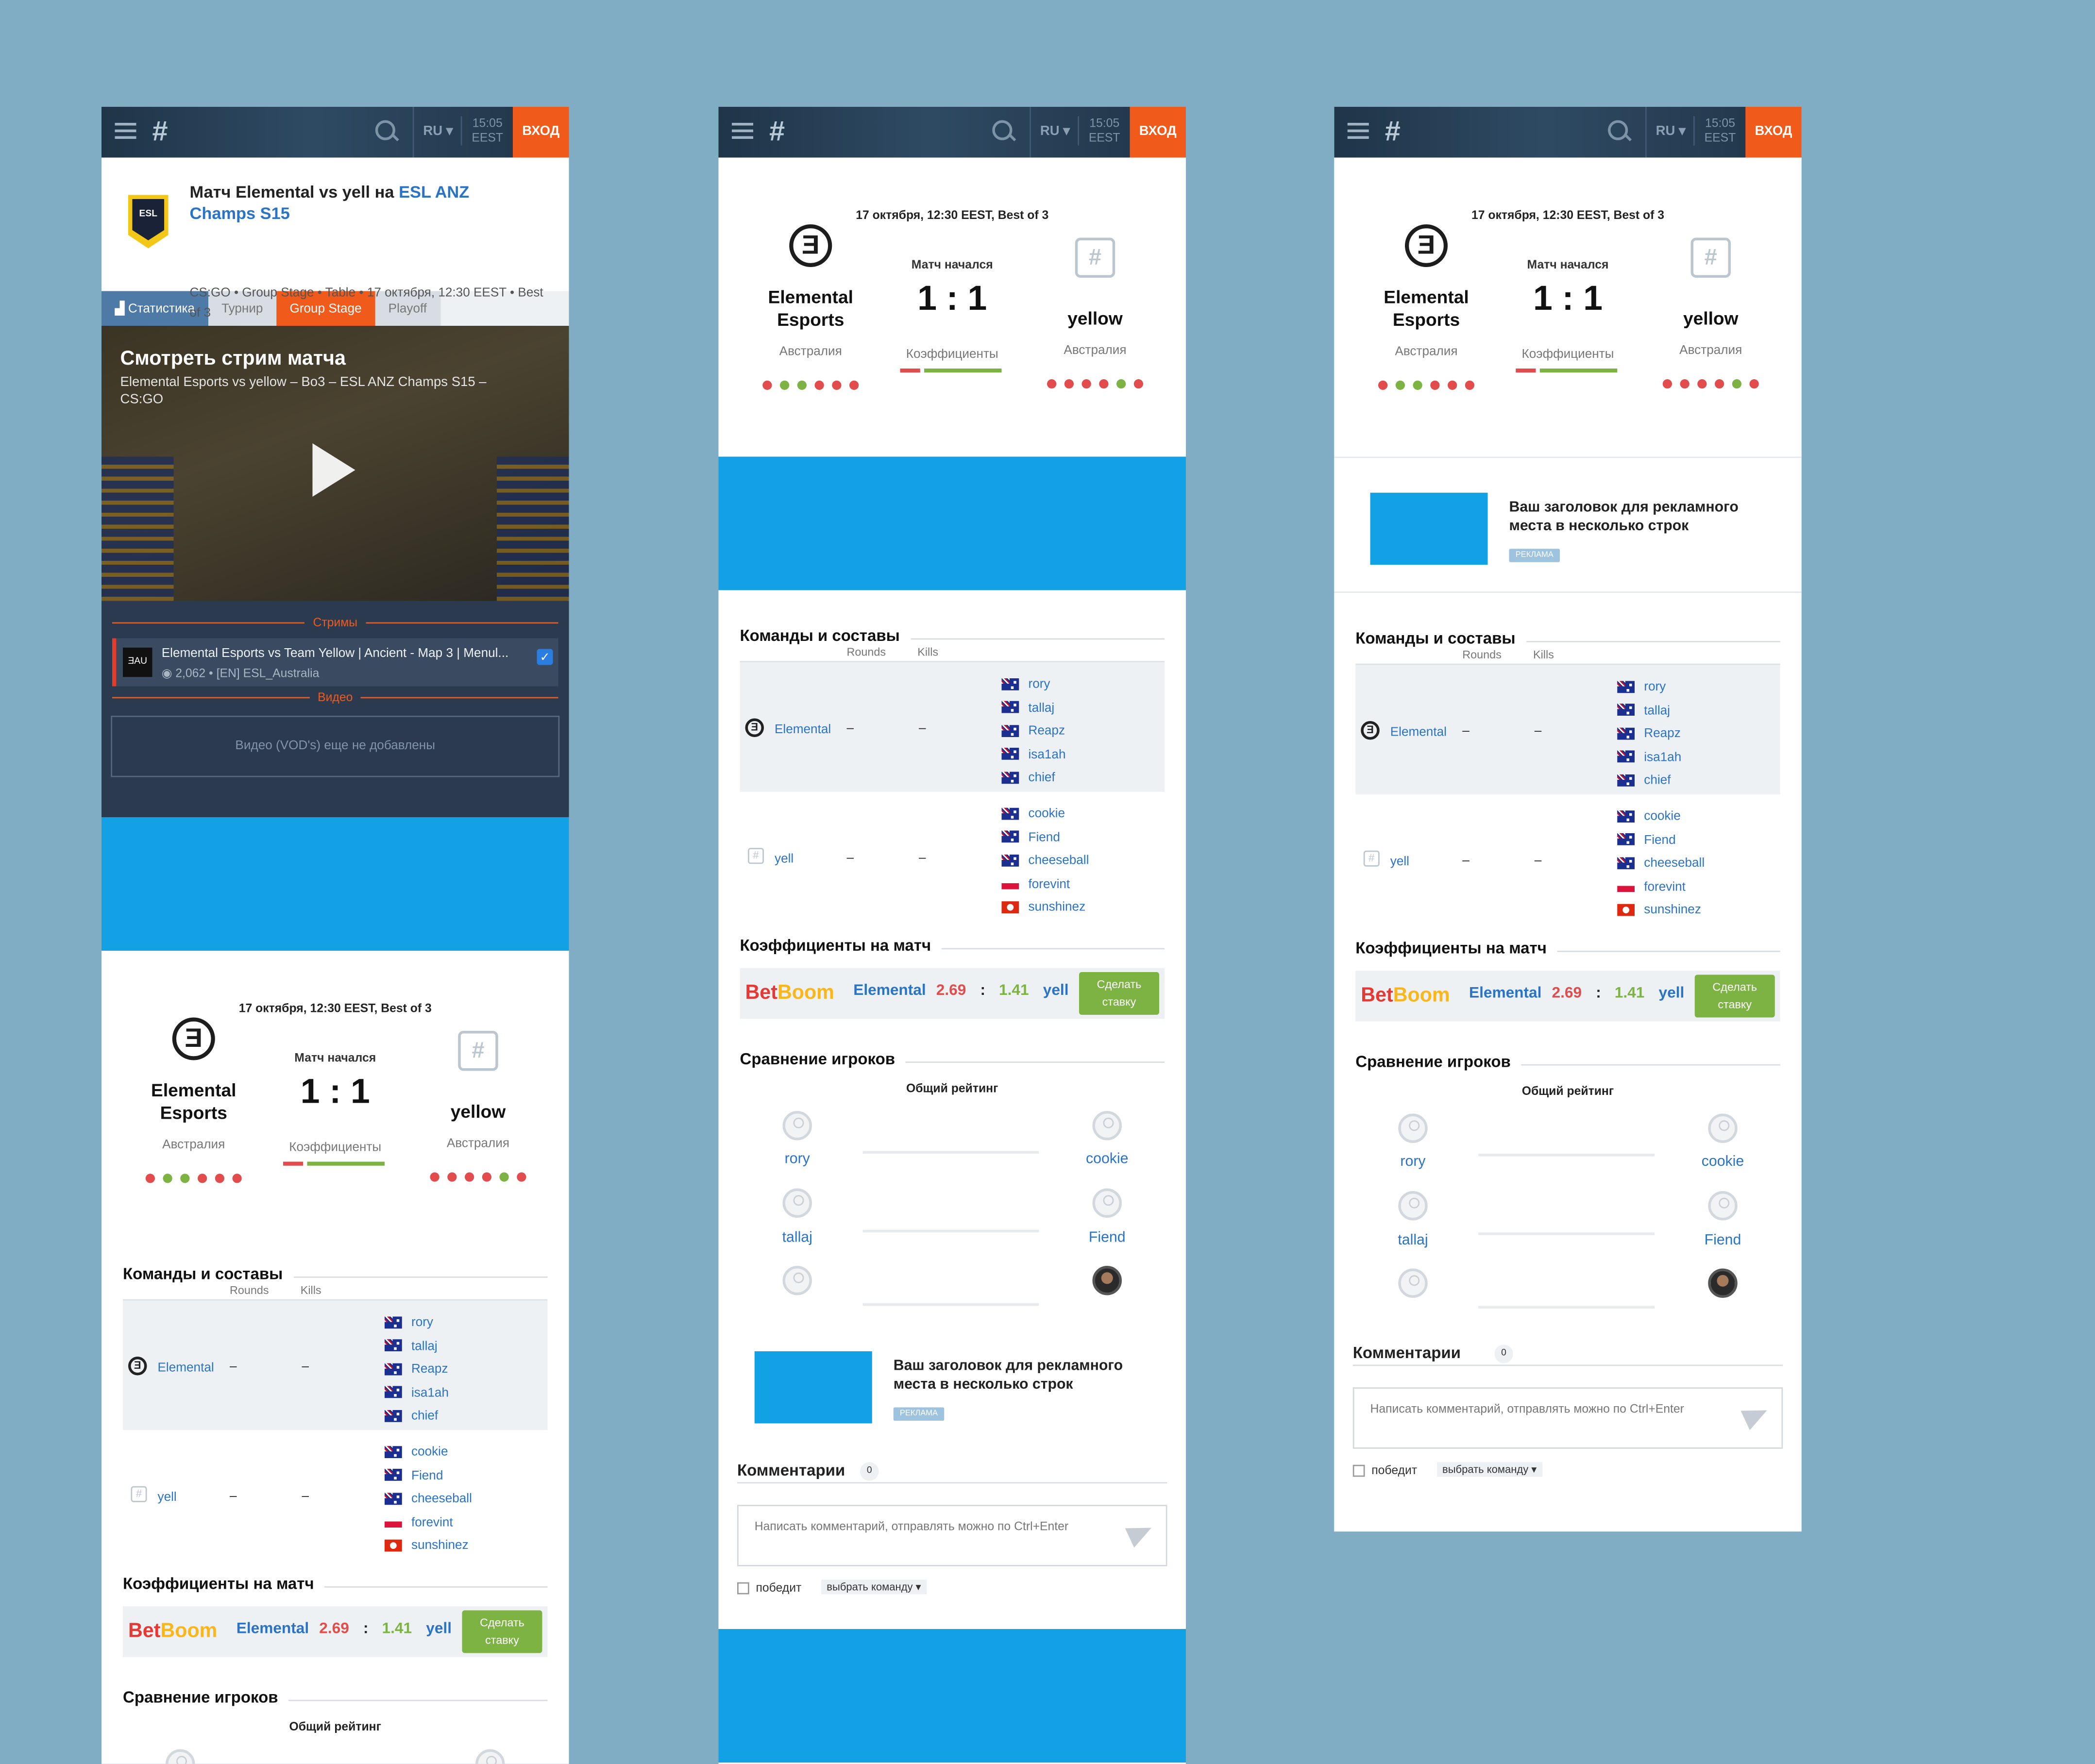 The width and height of the screenshot is (2095, 1764). Describe the element at coordinates (329, 203) in the screenshot. I see `tournament-link: ESL ANZ Champs S15` at that location.